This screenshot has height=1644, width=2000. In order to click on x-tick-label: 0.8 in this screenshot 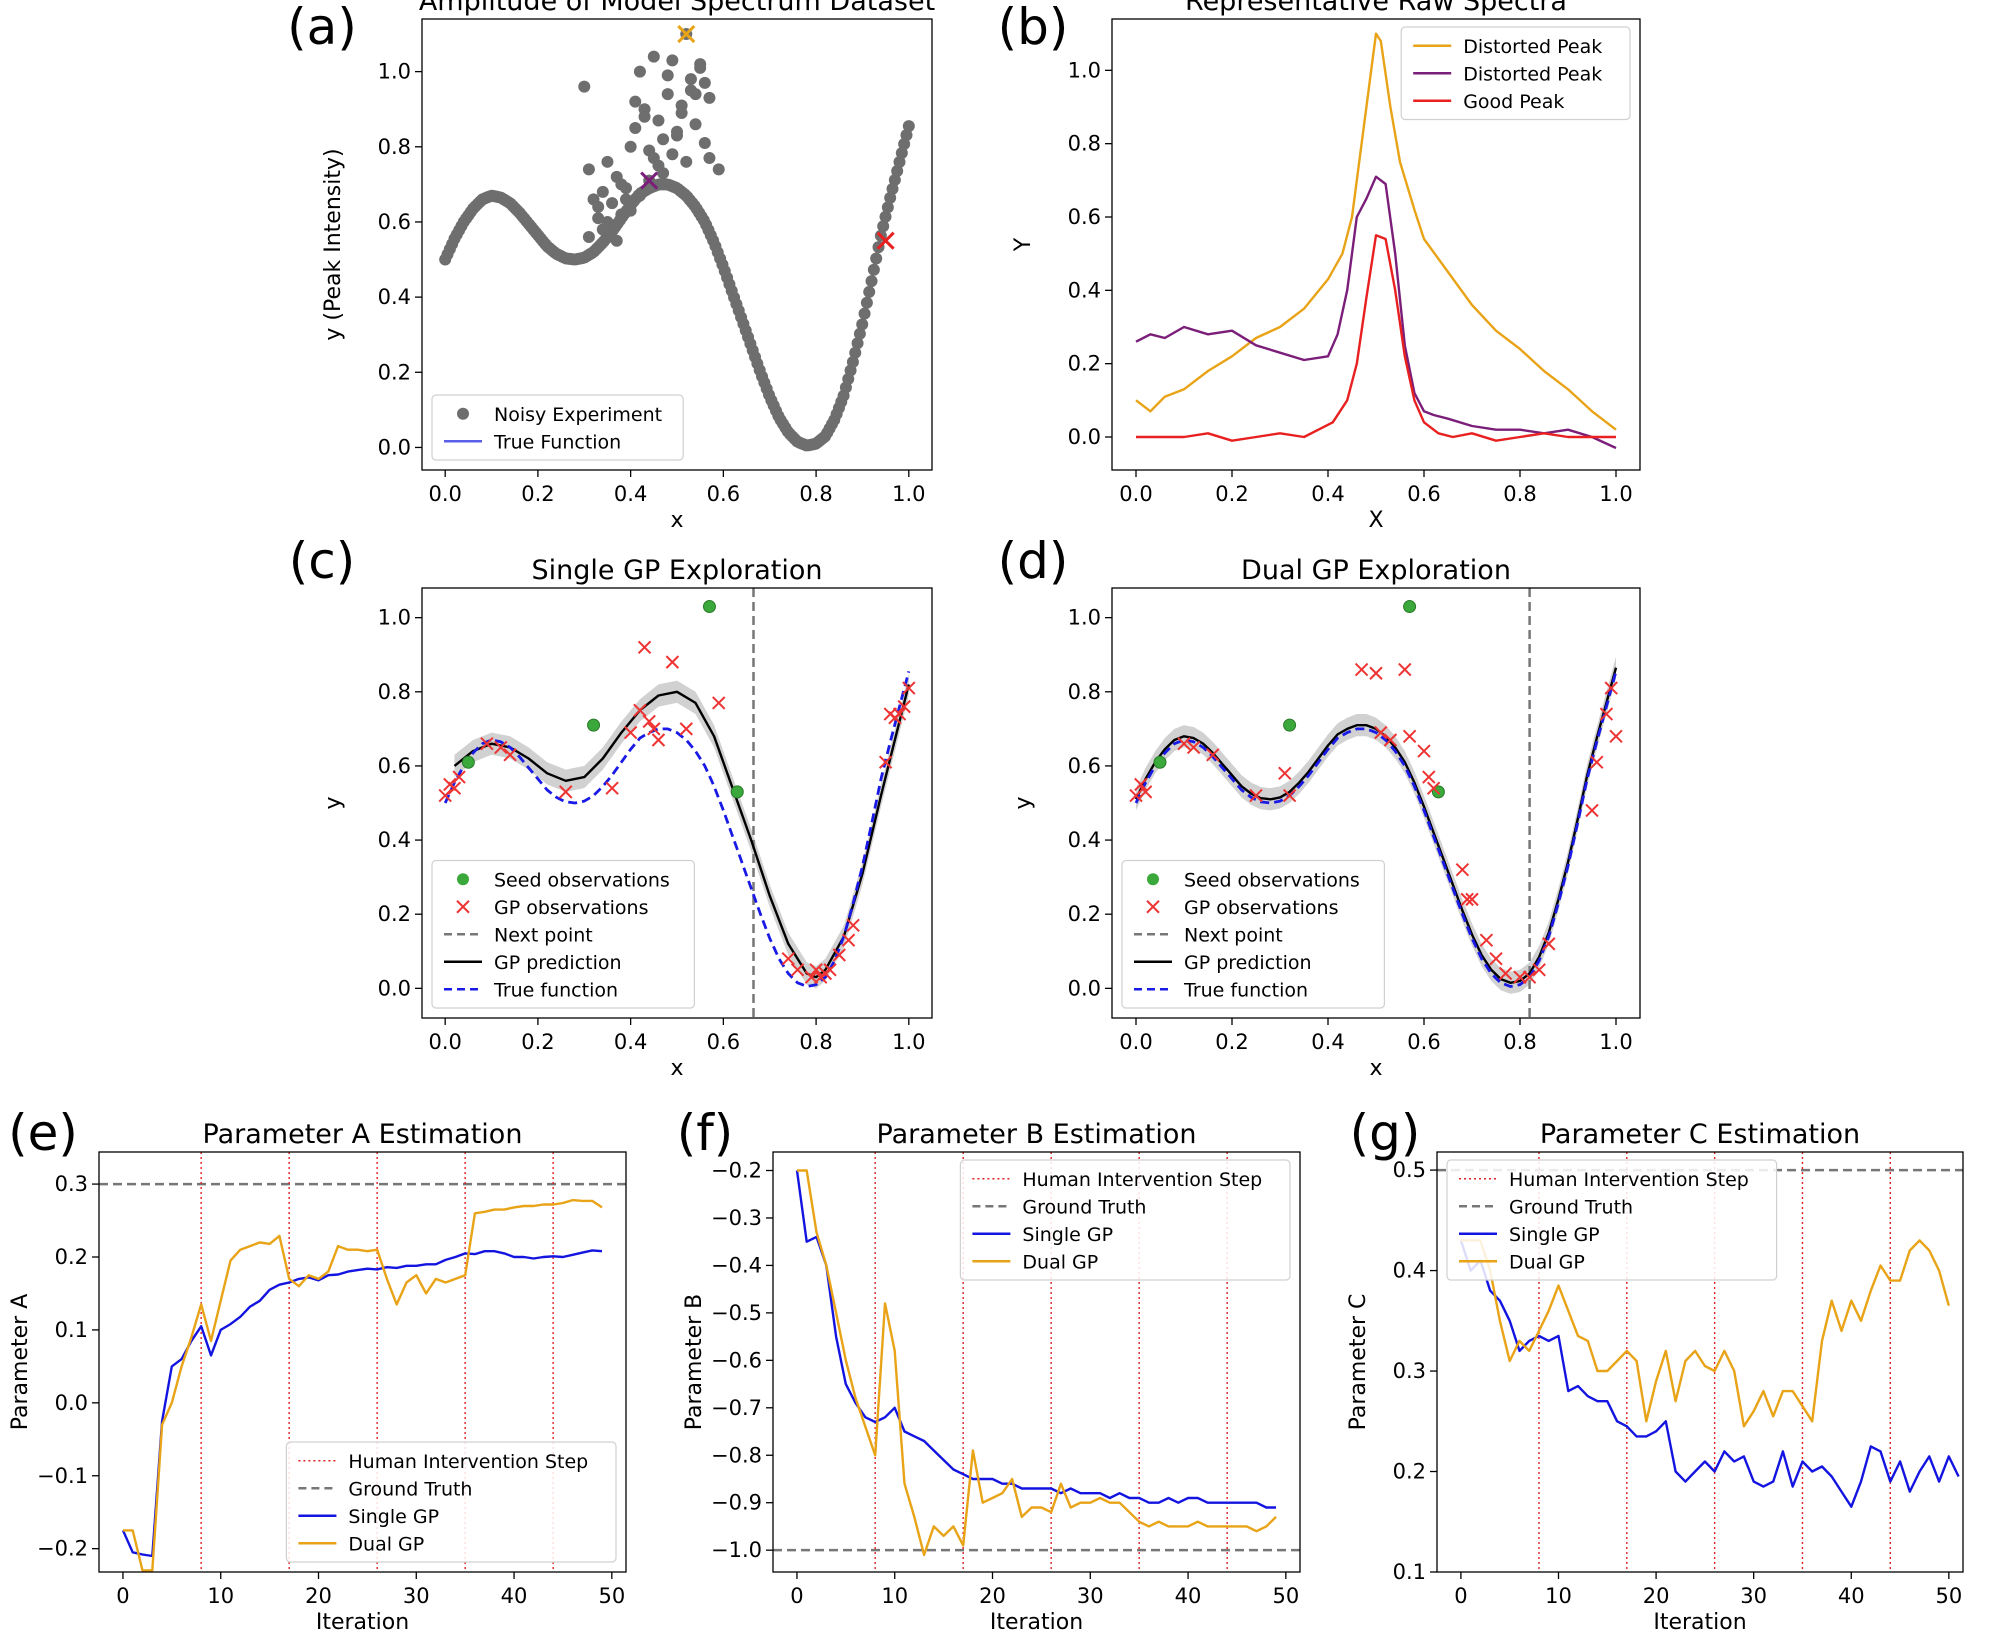, I will do `click(1519, 1042)`.